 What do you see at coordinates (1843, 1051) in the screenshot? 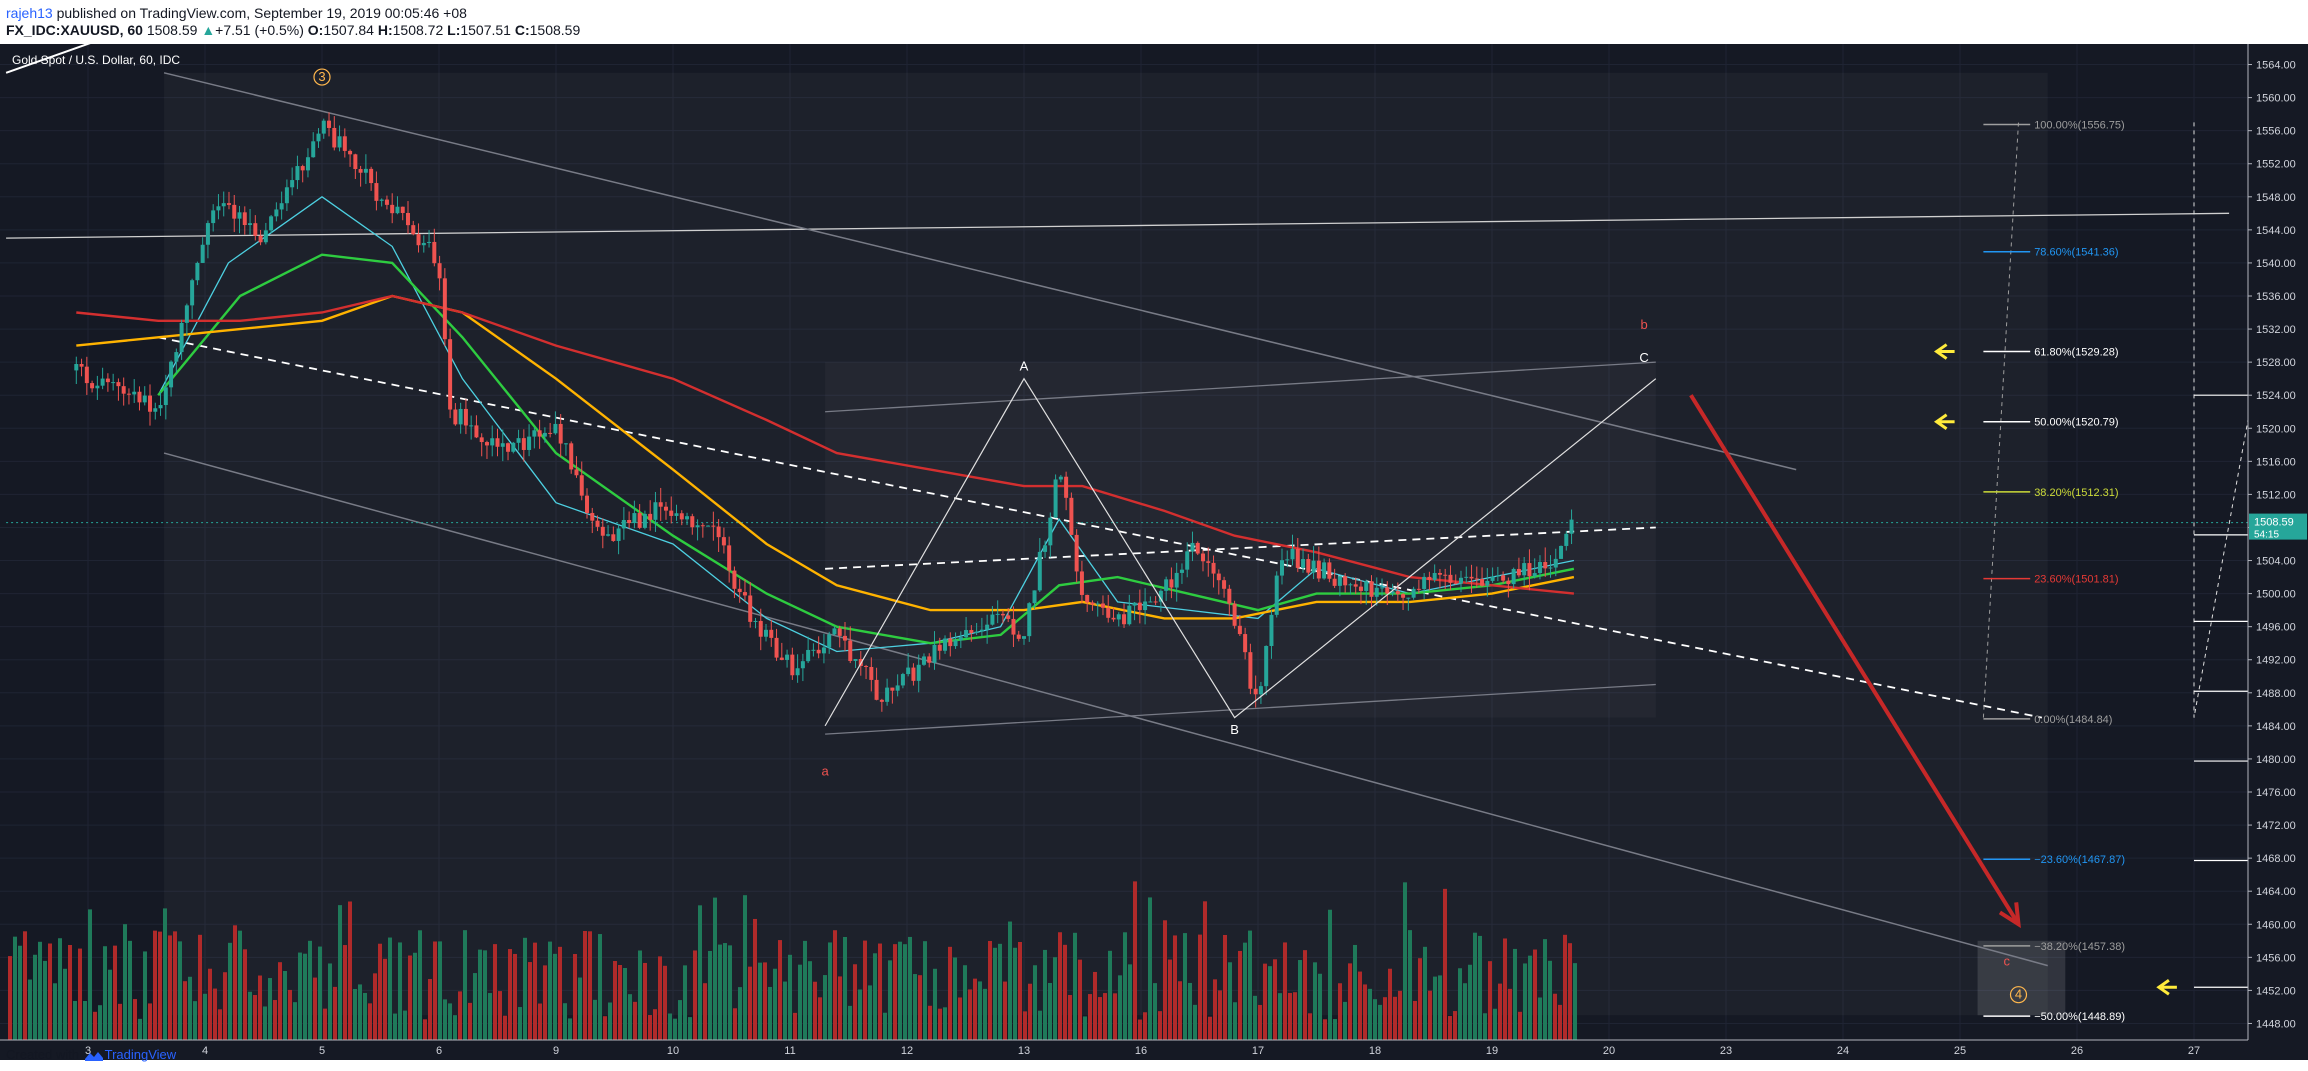
I see `time-tick-label: 24` at bounding box center [1843, 1051].